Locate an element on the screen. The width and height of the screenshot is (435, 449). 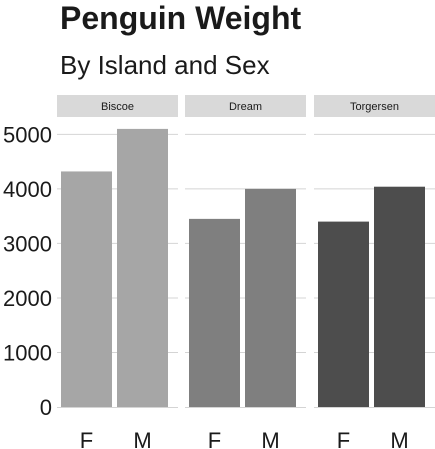
chart-subtitle: By Island and Sex is located at coordinates (165, 65).